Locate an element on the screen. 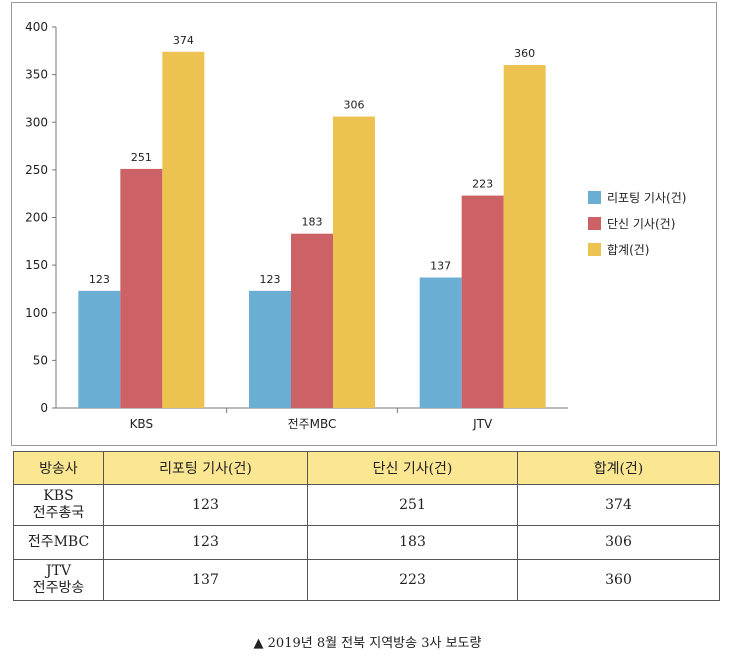  y-tick-label: 100 is located at coordinates (36, 313).